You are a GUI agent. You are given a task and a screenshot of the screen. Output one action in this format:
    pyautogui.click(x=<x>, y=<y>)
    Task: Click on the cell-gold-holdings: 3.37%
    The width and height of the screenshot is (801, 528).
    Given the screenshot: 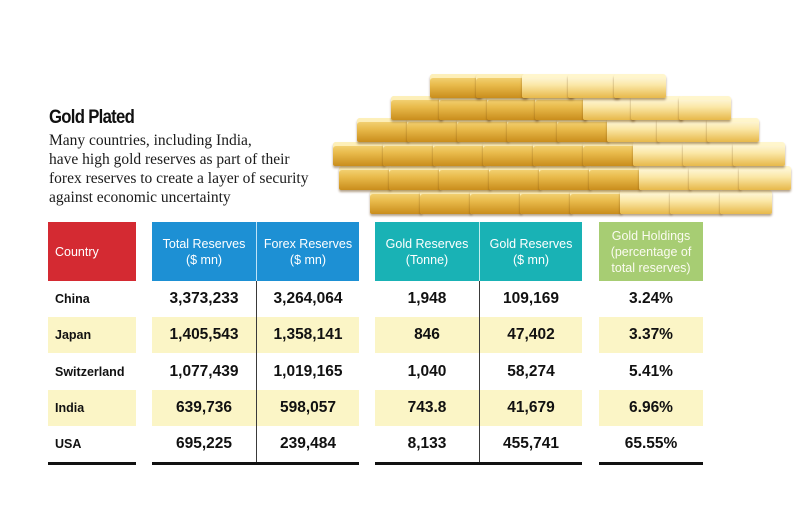 What is the action you would take?
    pyautogui.click(x=651, y=334)
    